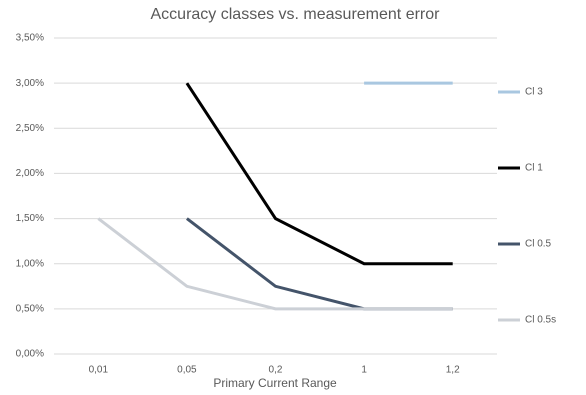  Describe the element at coordinates (30, 218) in the screenshot. I see `y-tick-label: 1,50%` at that location.